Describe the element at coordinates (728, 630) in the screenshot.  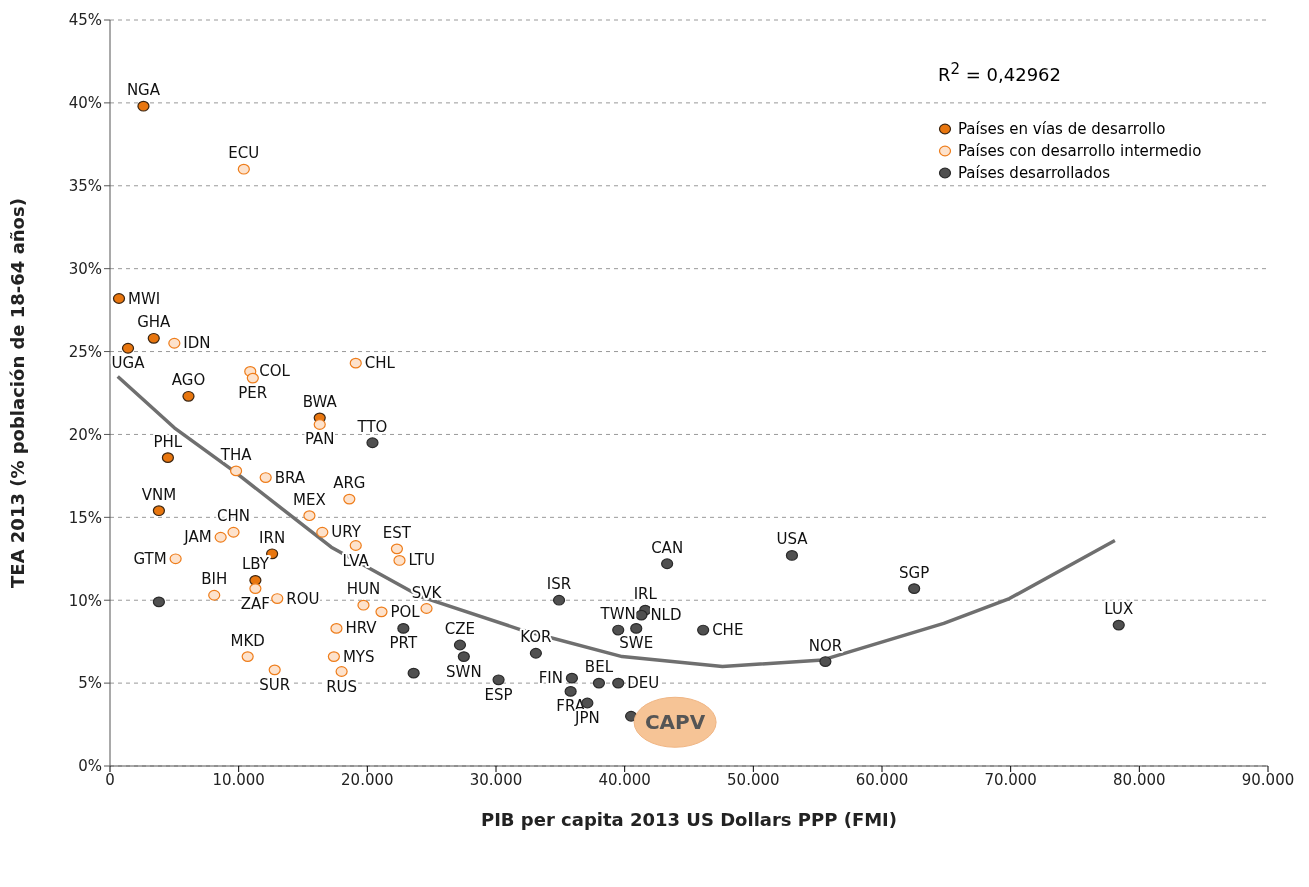
I see `data-label: CHE` at that location.